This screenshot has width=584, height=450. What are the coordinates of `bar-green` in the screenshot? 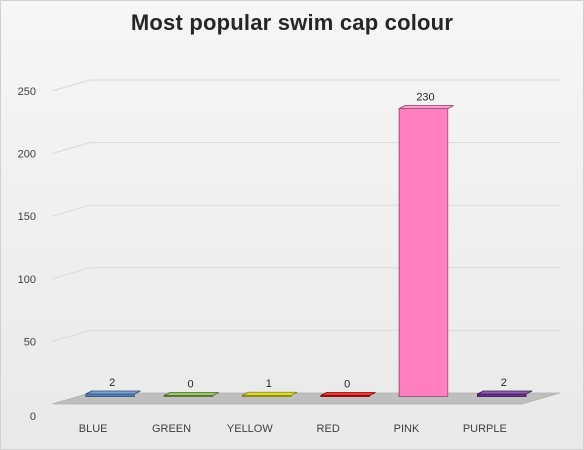 It's located at (191, 394).